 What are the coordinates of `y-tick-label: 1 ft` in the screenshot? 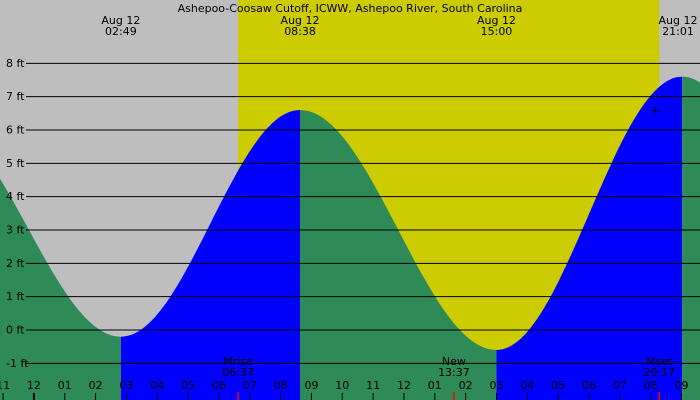 It's located at (15, 296).